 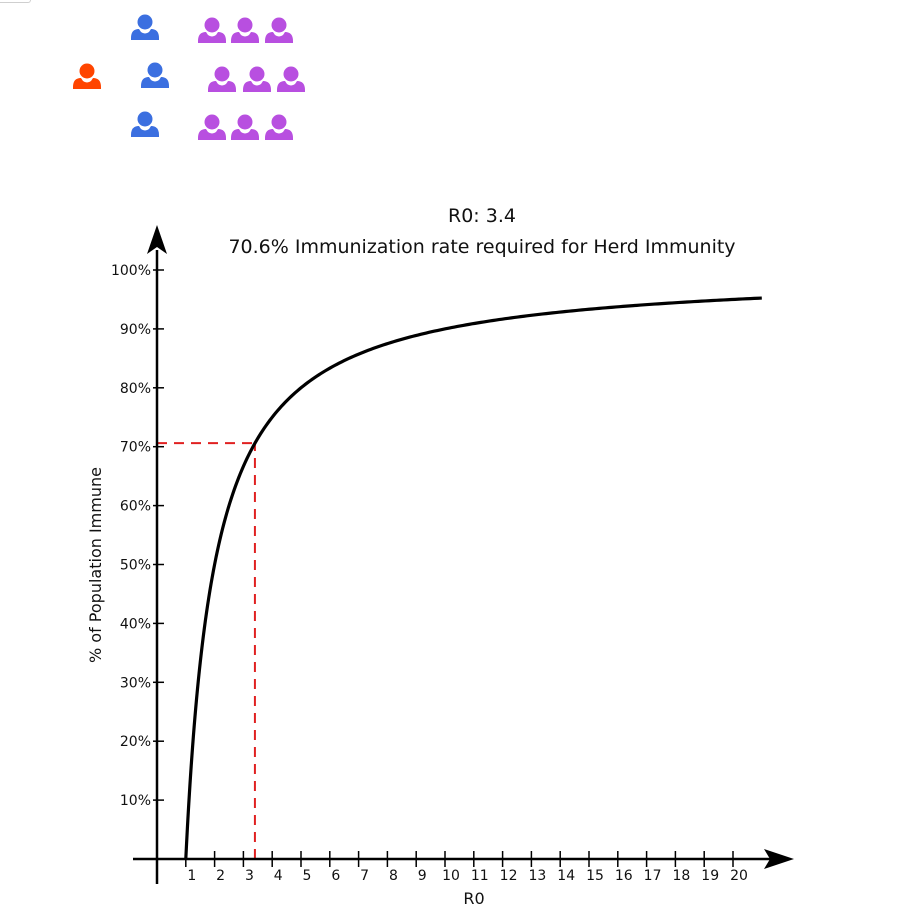 I want to click on x-tick-label: 14, so click(x=566, y=876).